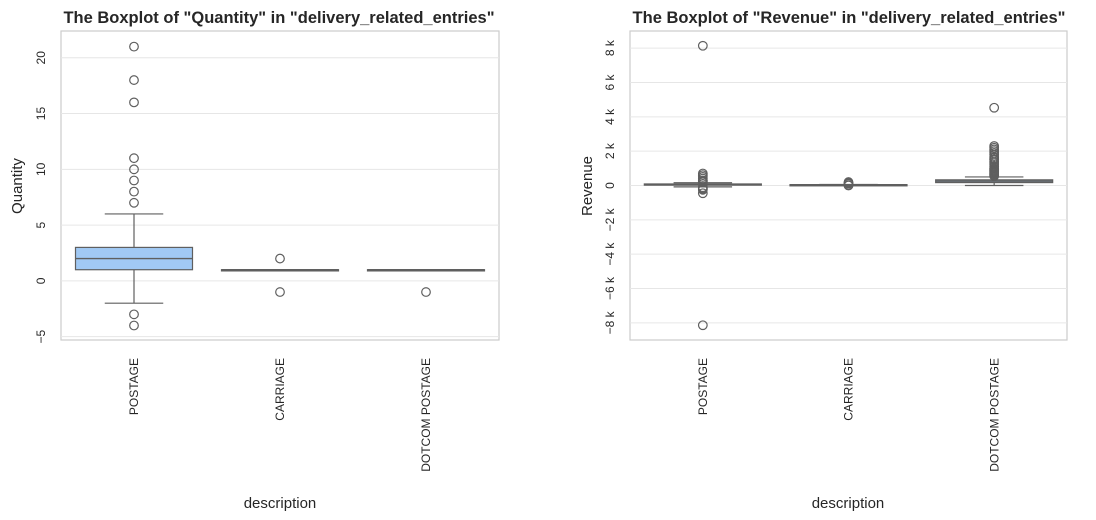 The image size is (1096, 520). What do you see at coordinates (610, 288) in the screenshot?
I see `revenue-y-tick-label: −6 k` at bounding box center [610, 288].